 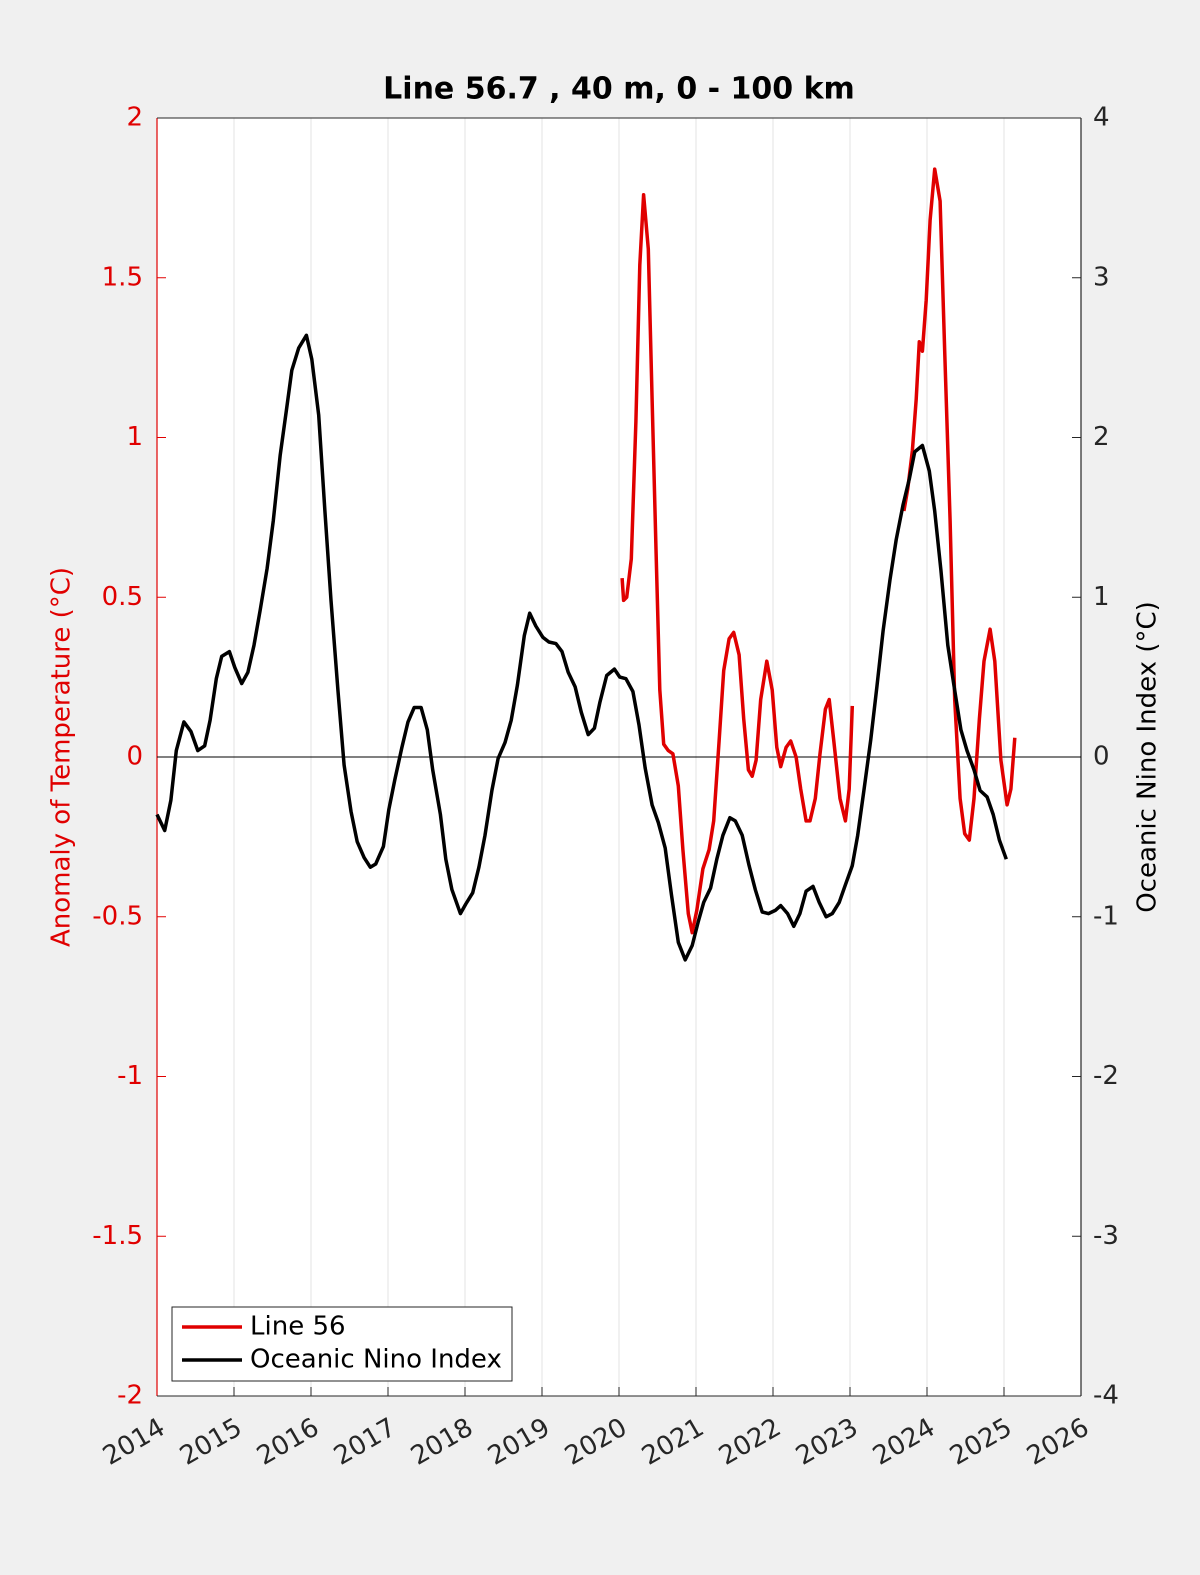 I want to click on y2-tick-label: 3, so click(x=1101, y=277).